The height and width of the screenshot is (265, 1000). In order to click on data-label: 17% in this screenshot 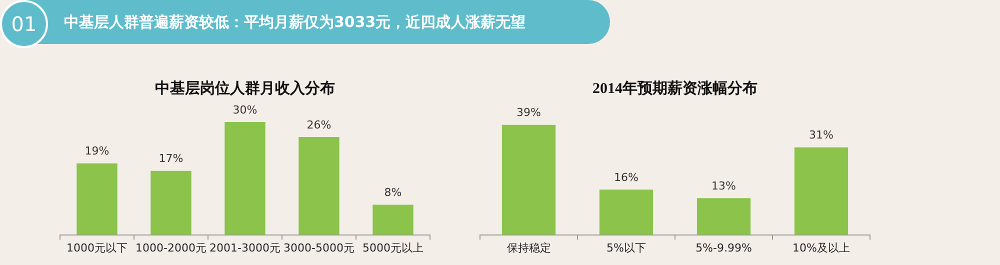, I will do `click(171, 159)`.